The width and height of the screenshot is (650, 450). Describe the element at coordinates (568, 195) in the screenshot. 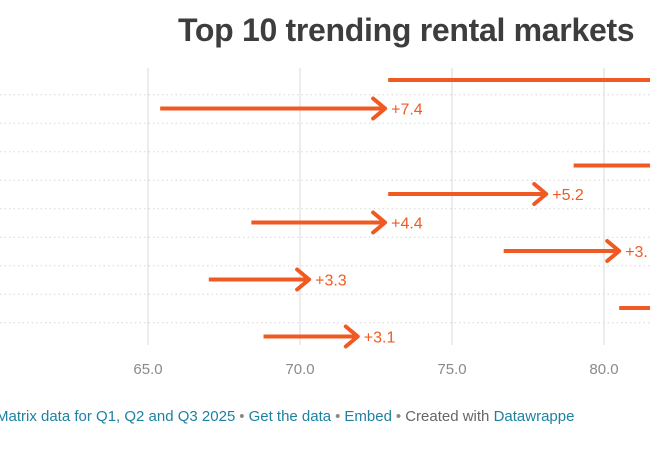

I see `data-label: +5.2` at that location.